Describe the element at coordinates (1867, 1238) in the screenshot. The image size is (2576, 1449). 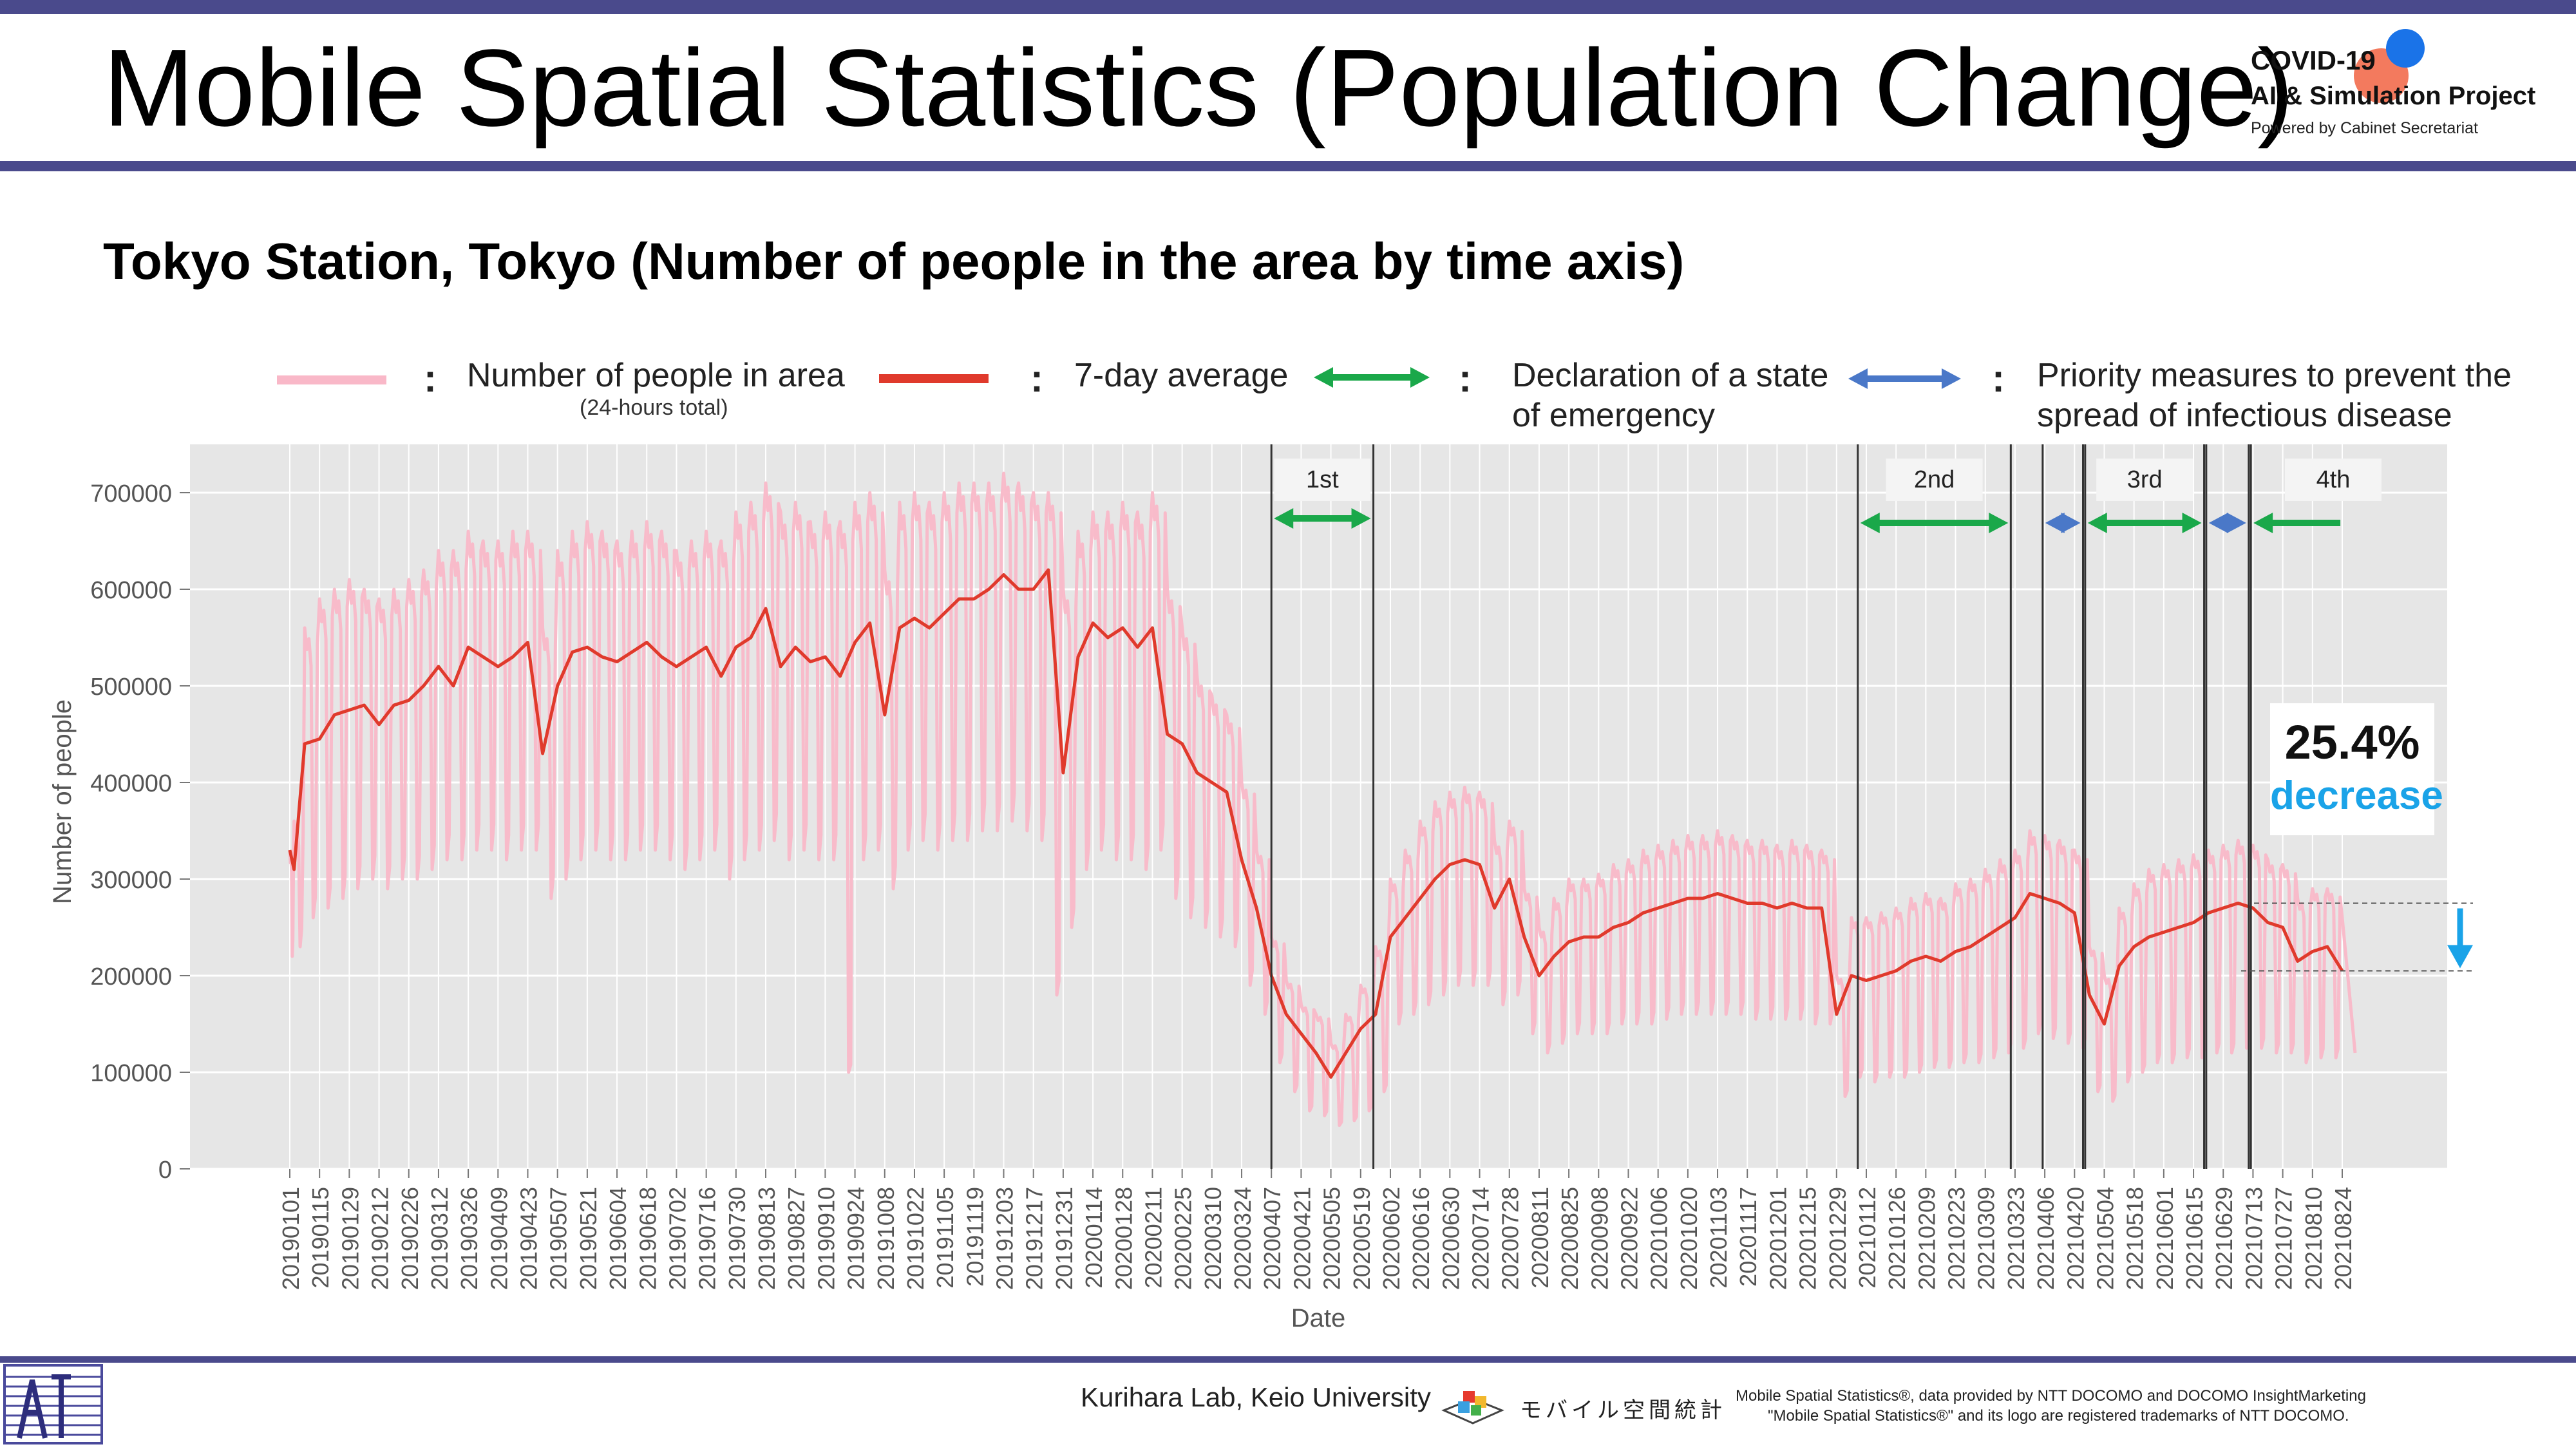
I see `x-tick-label: 20210112` at that location.